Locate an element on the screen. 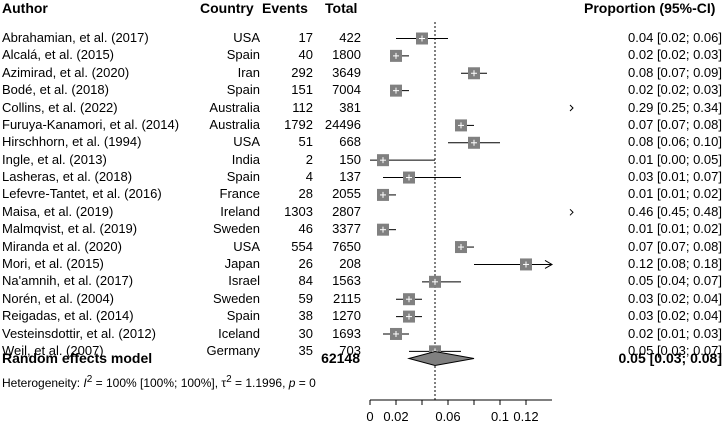 This screenshot has width=723, height=431. study-events: 40 is located at coordinates (305, 55).